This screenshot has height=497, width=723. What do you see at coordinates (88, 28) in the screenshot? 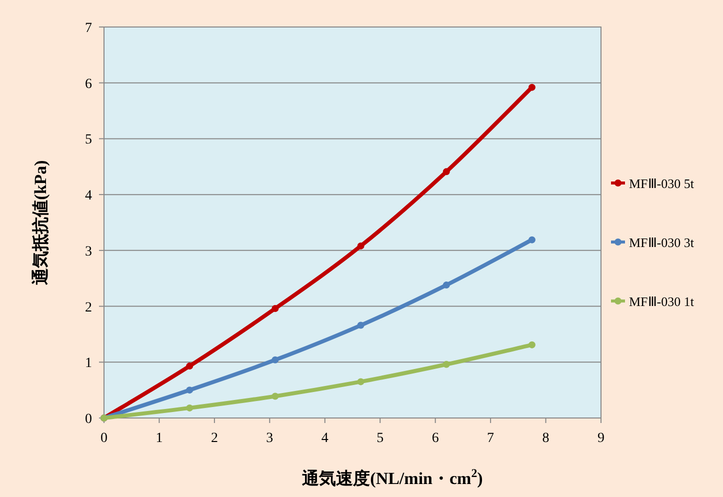
I see `y-tick-label: 7` at bounding box center [88, 28].